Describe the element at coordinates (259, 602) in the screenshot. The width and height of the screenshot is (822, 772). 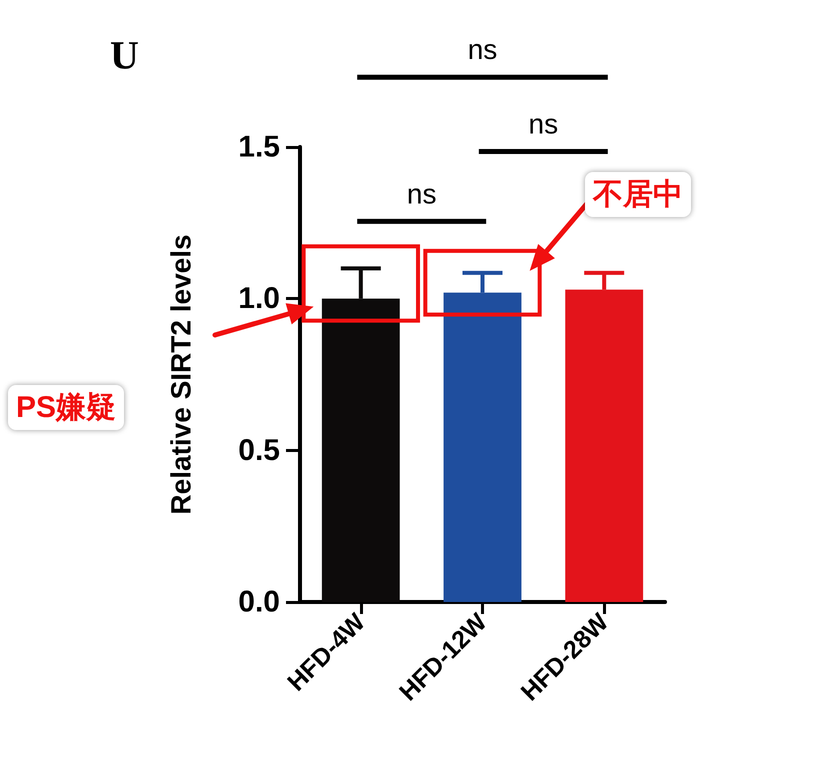
I see `y-tick-label: 0.0` at that location.